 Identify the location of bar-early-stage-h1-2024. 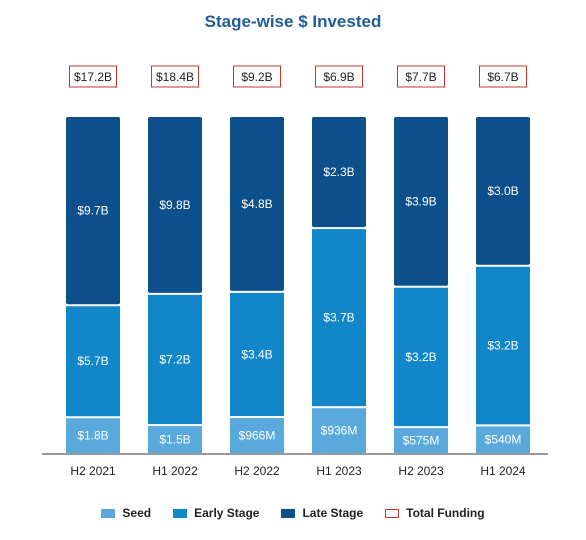
(503, 345).